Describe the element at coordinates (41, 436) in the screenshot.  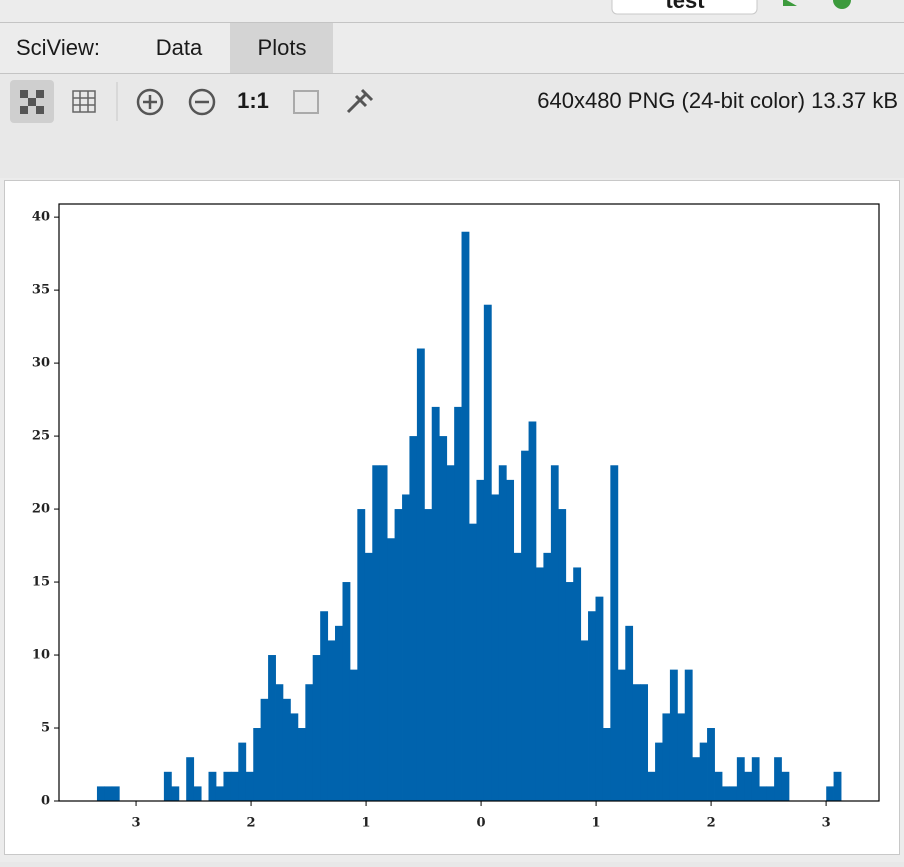
I see `y-tick-label: 25` at that location.